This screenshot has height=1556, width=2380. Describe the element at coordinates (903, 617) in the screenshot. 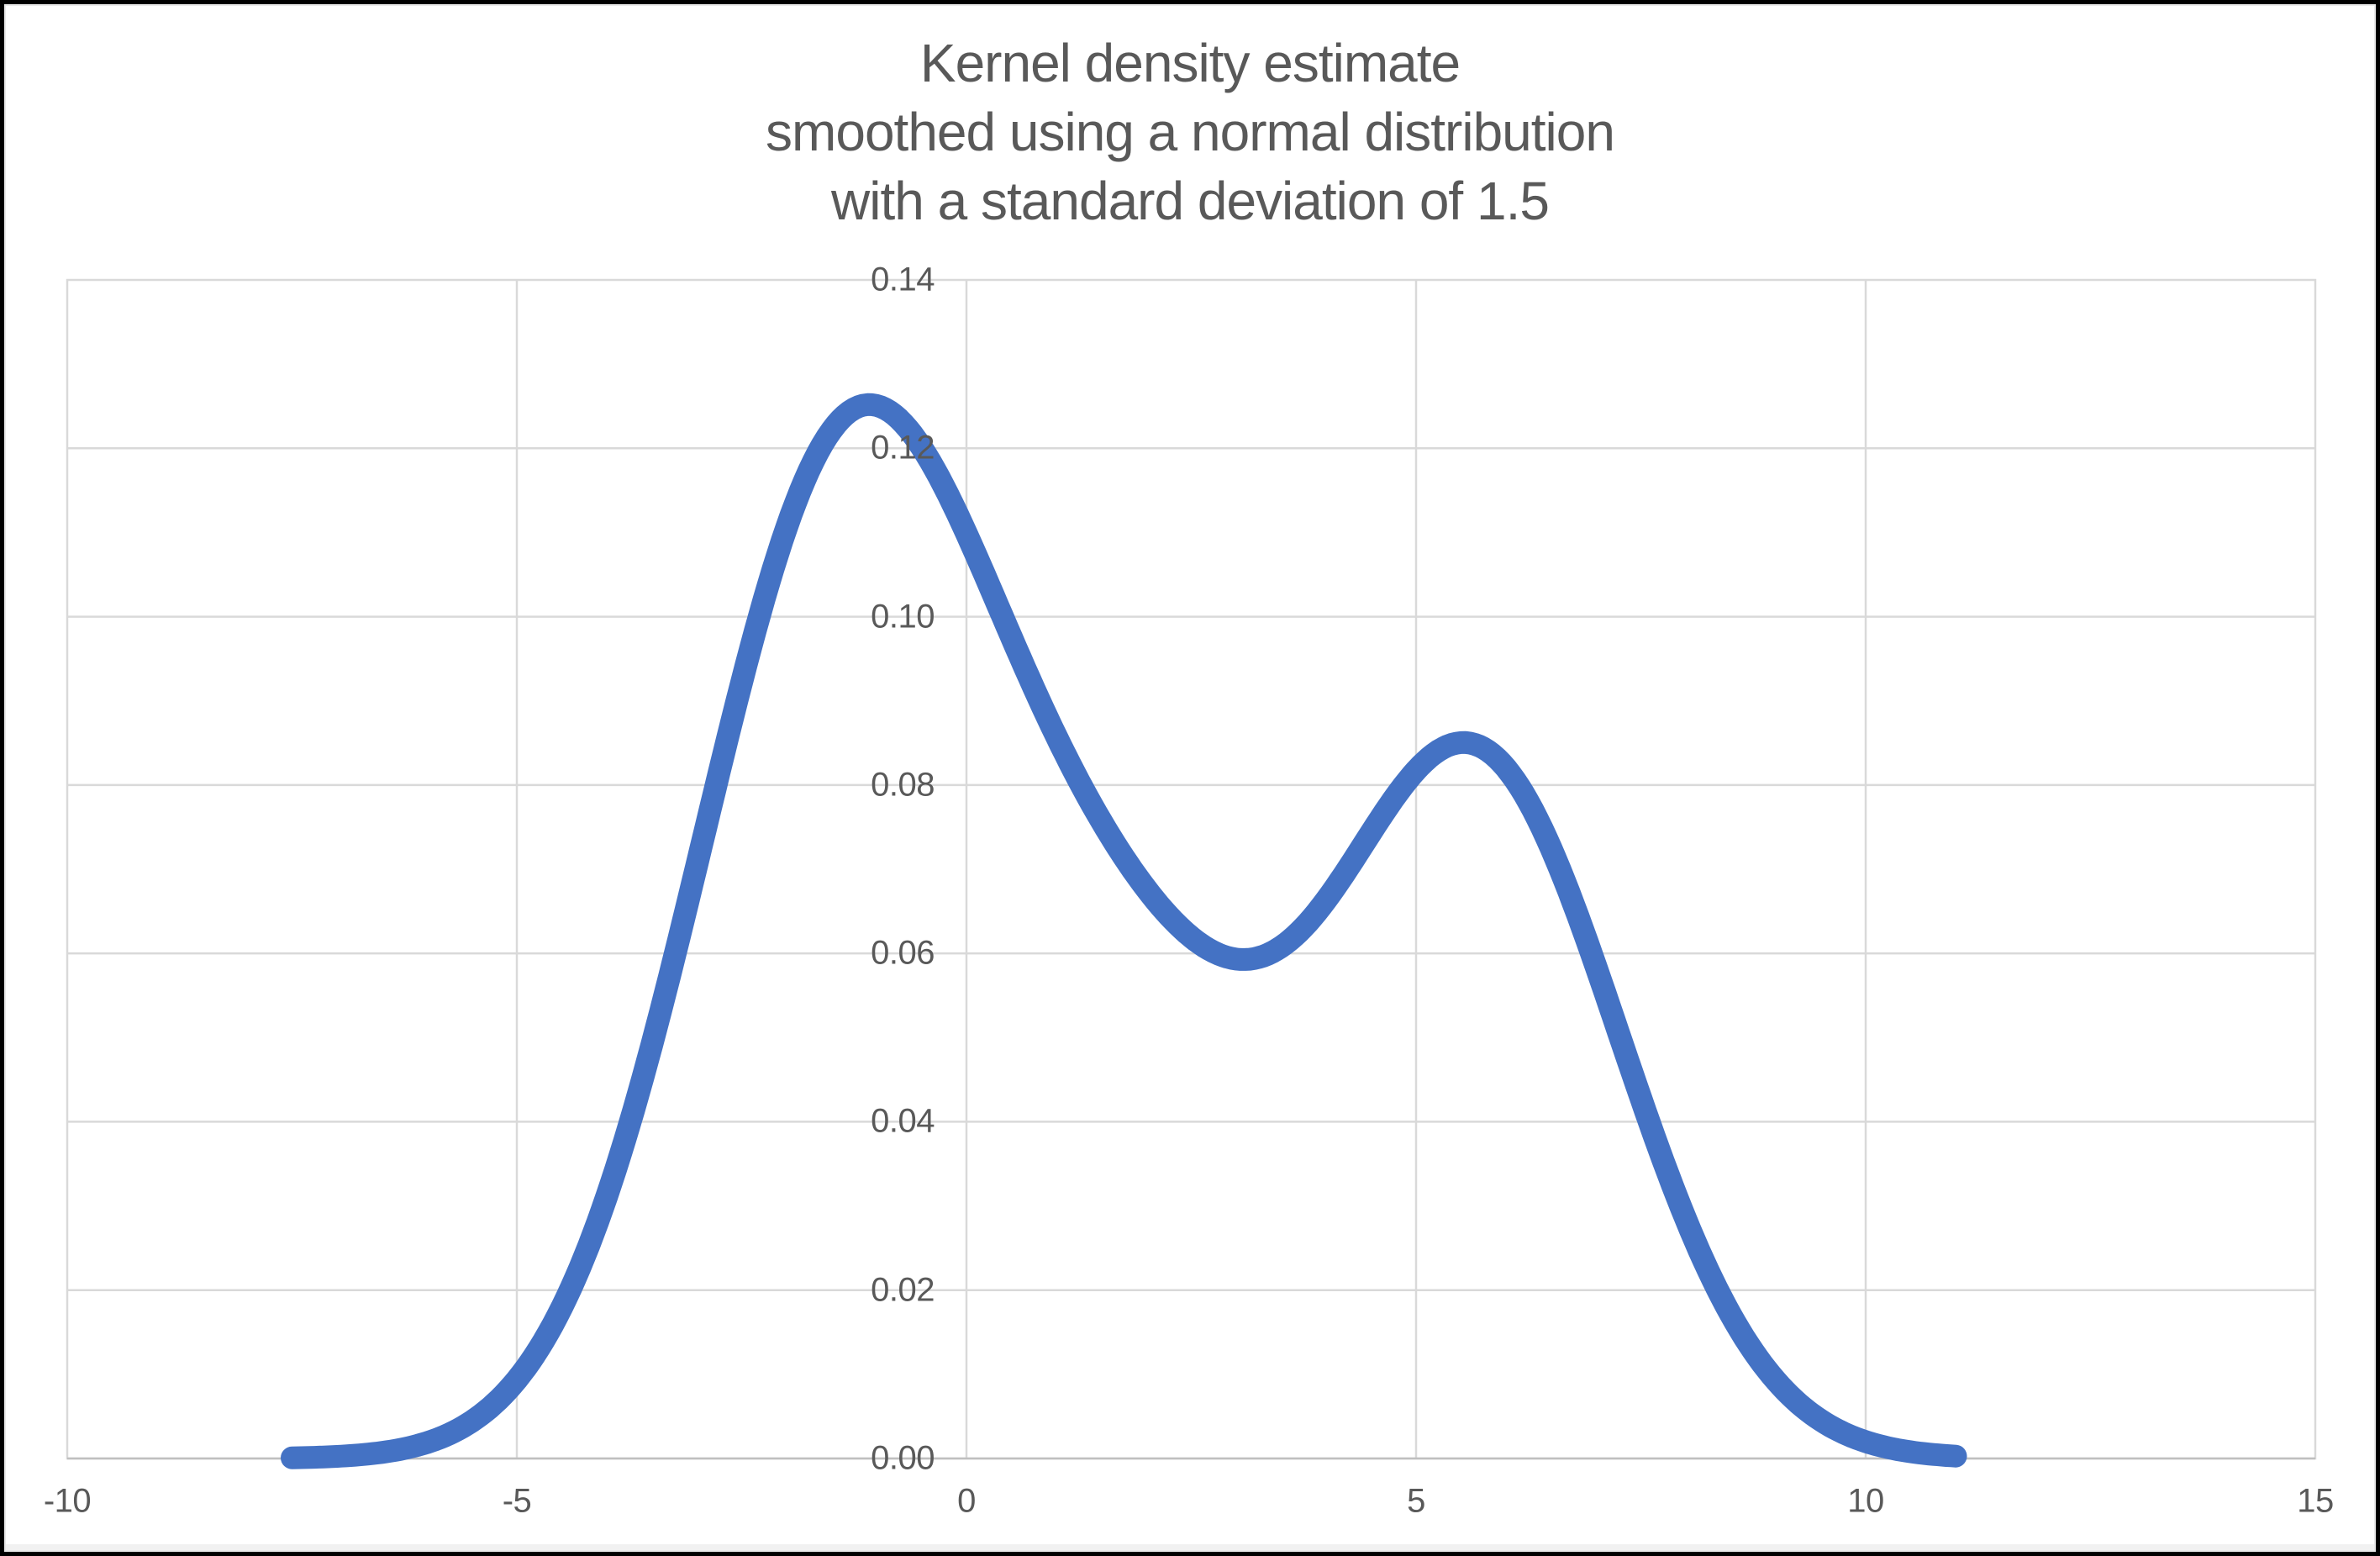

I see `y-axis-tick-label: 0.10` at that location.